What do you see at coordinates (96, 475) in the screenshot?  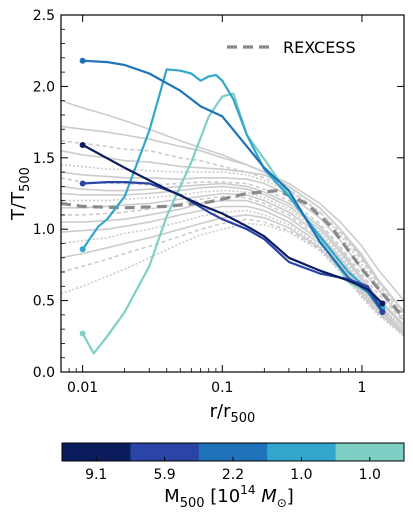 I see `colorbar-tick-label: 9.1` at bounding box center [96, 475].